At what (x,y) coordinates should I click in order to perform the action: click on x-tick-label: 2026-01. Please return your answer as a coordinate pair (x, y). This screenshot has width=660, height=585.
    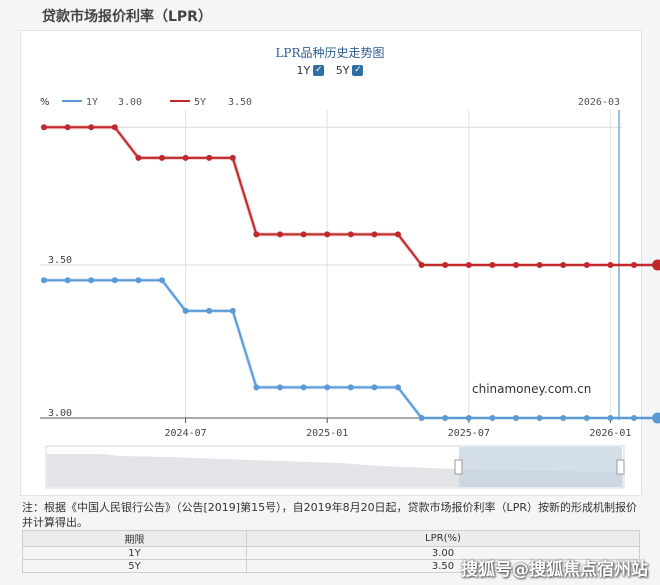
    Looking at the image, I should click on (610, 433).